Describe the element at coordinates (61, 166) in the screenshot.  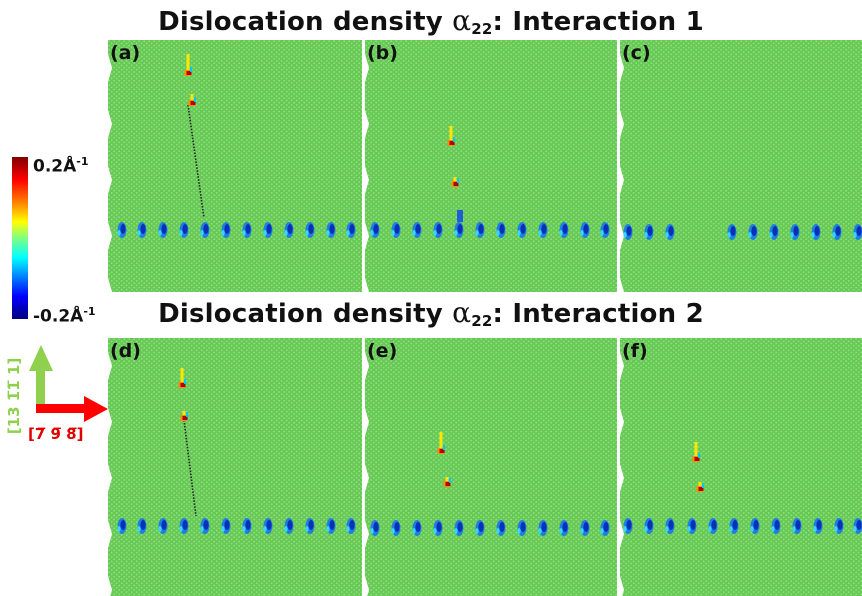
I see `colorbar-max-label: 0.2Å-1` at that location.